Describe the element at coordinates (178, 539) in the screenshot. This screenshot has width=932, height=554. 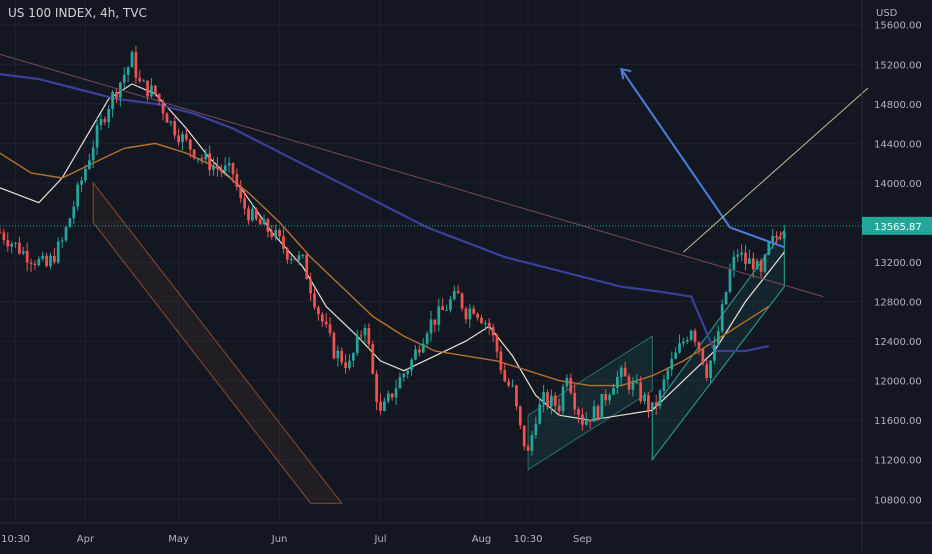
I see `x-tick-label: May` at that location.